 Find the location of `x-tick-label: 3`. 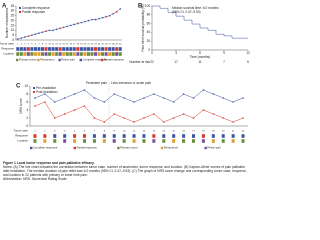

x-tick-label: 3 is located at coordinates (176, 53).